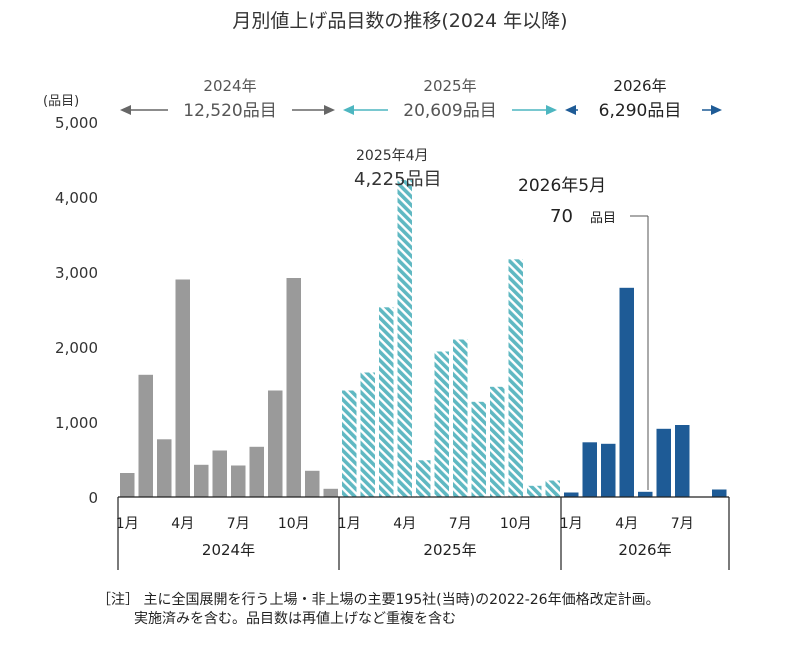 The height and width of the screenshot is (648, 800). I want to click on year-label: 2024年, so click(228, 550).